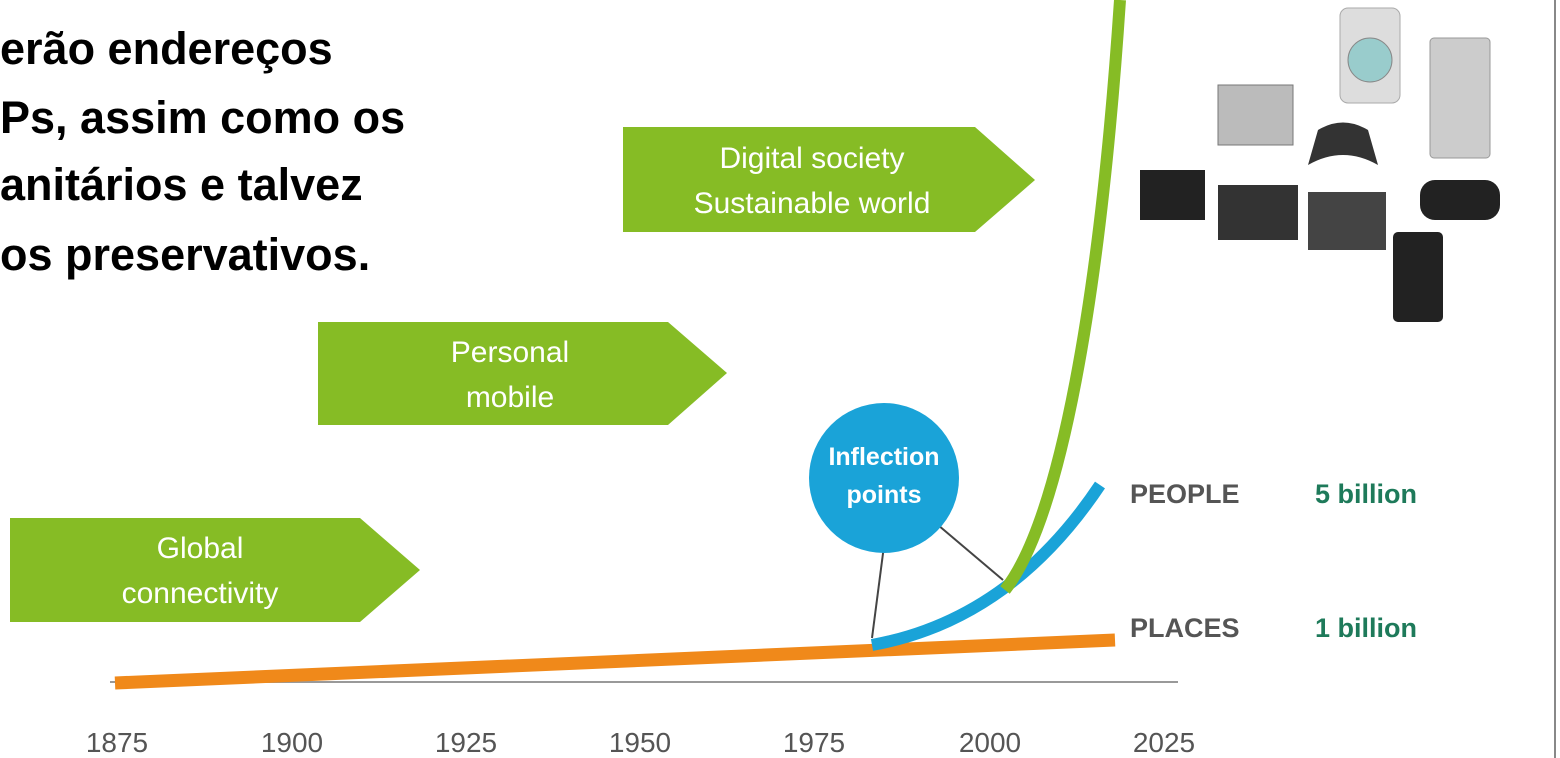  I want to click on legend-value: 1 billion, so click(1366, 628).